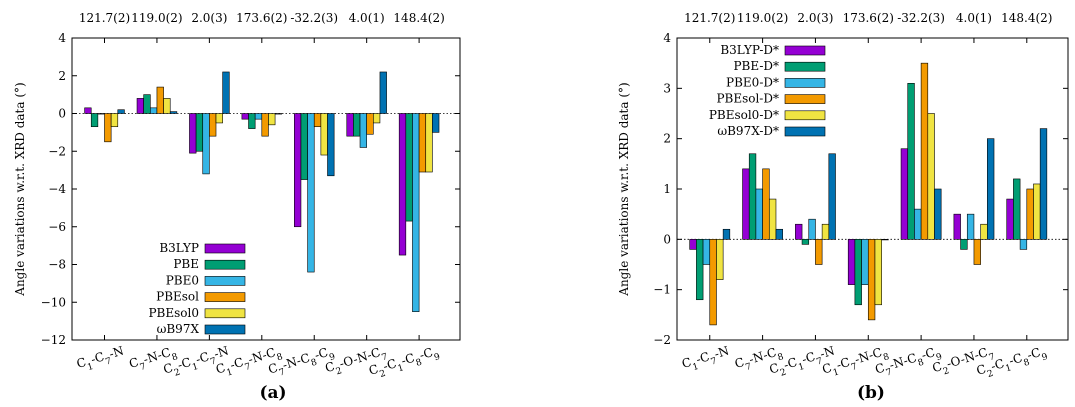 The image size is (1075, 407). What do you see at coordinates (903, 362) in the screenshot?
I see `label-part: -N-C` at bounding box center [903, 362].